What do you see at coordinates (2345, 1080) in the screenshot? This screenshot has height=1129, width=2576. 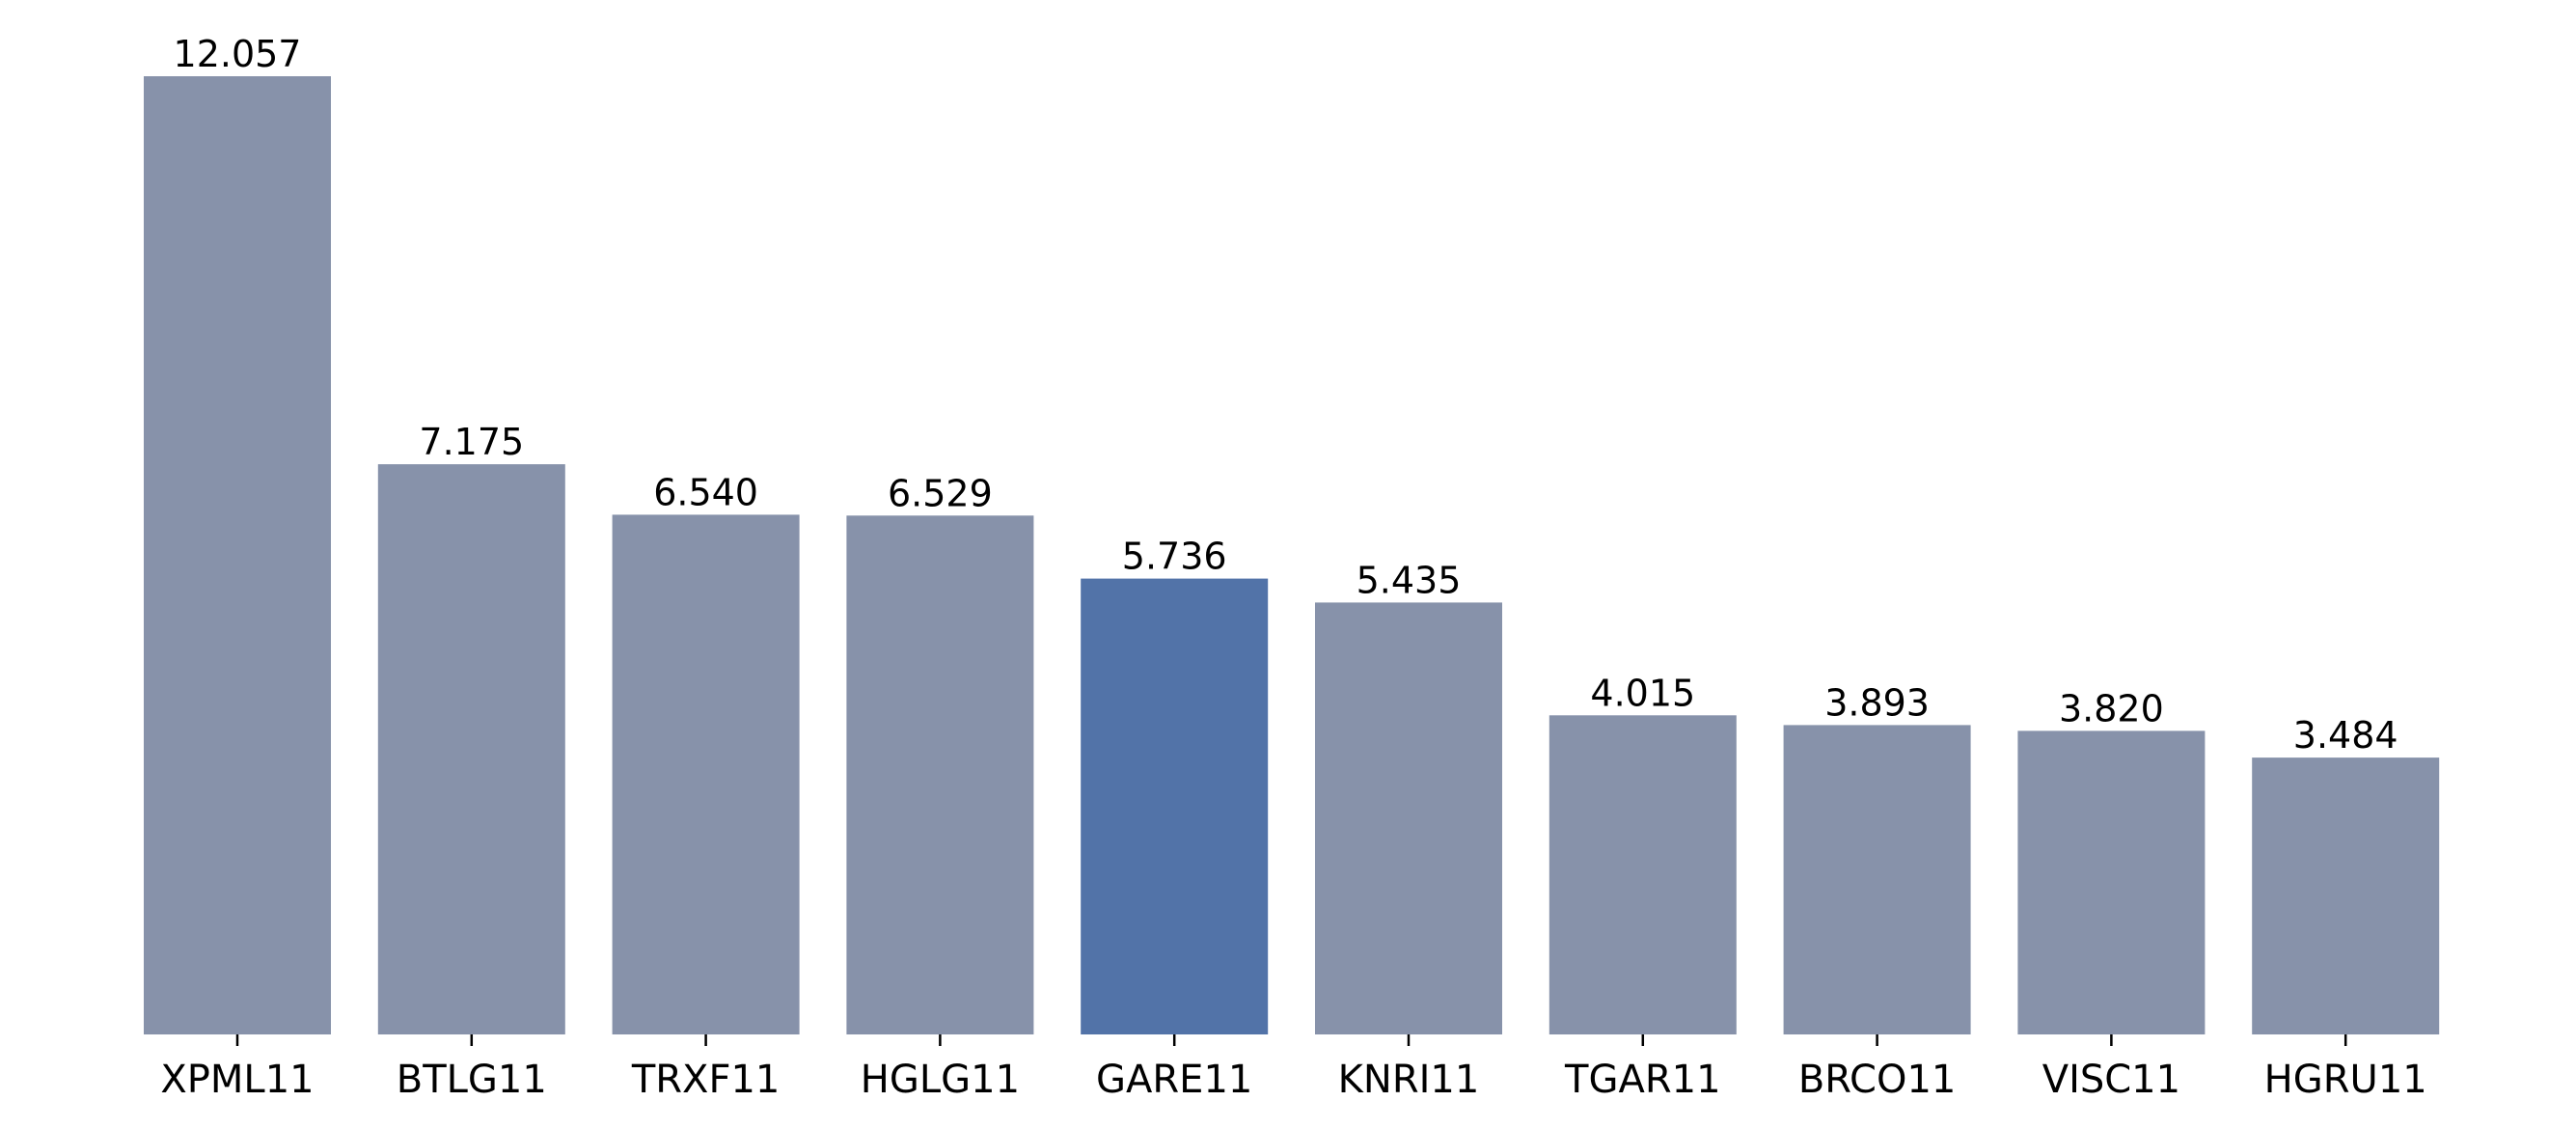 I see `x-tick-label-hgru11: HGRU11` at bounding box center [2345, 1080].